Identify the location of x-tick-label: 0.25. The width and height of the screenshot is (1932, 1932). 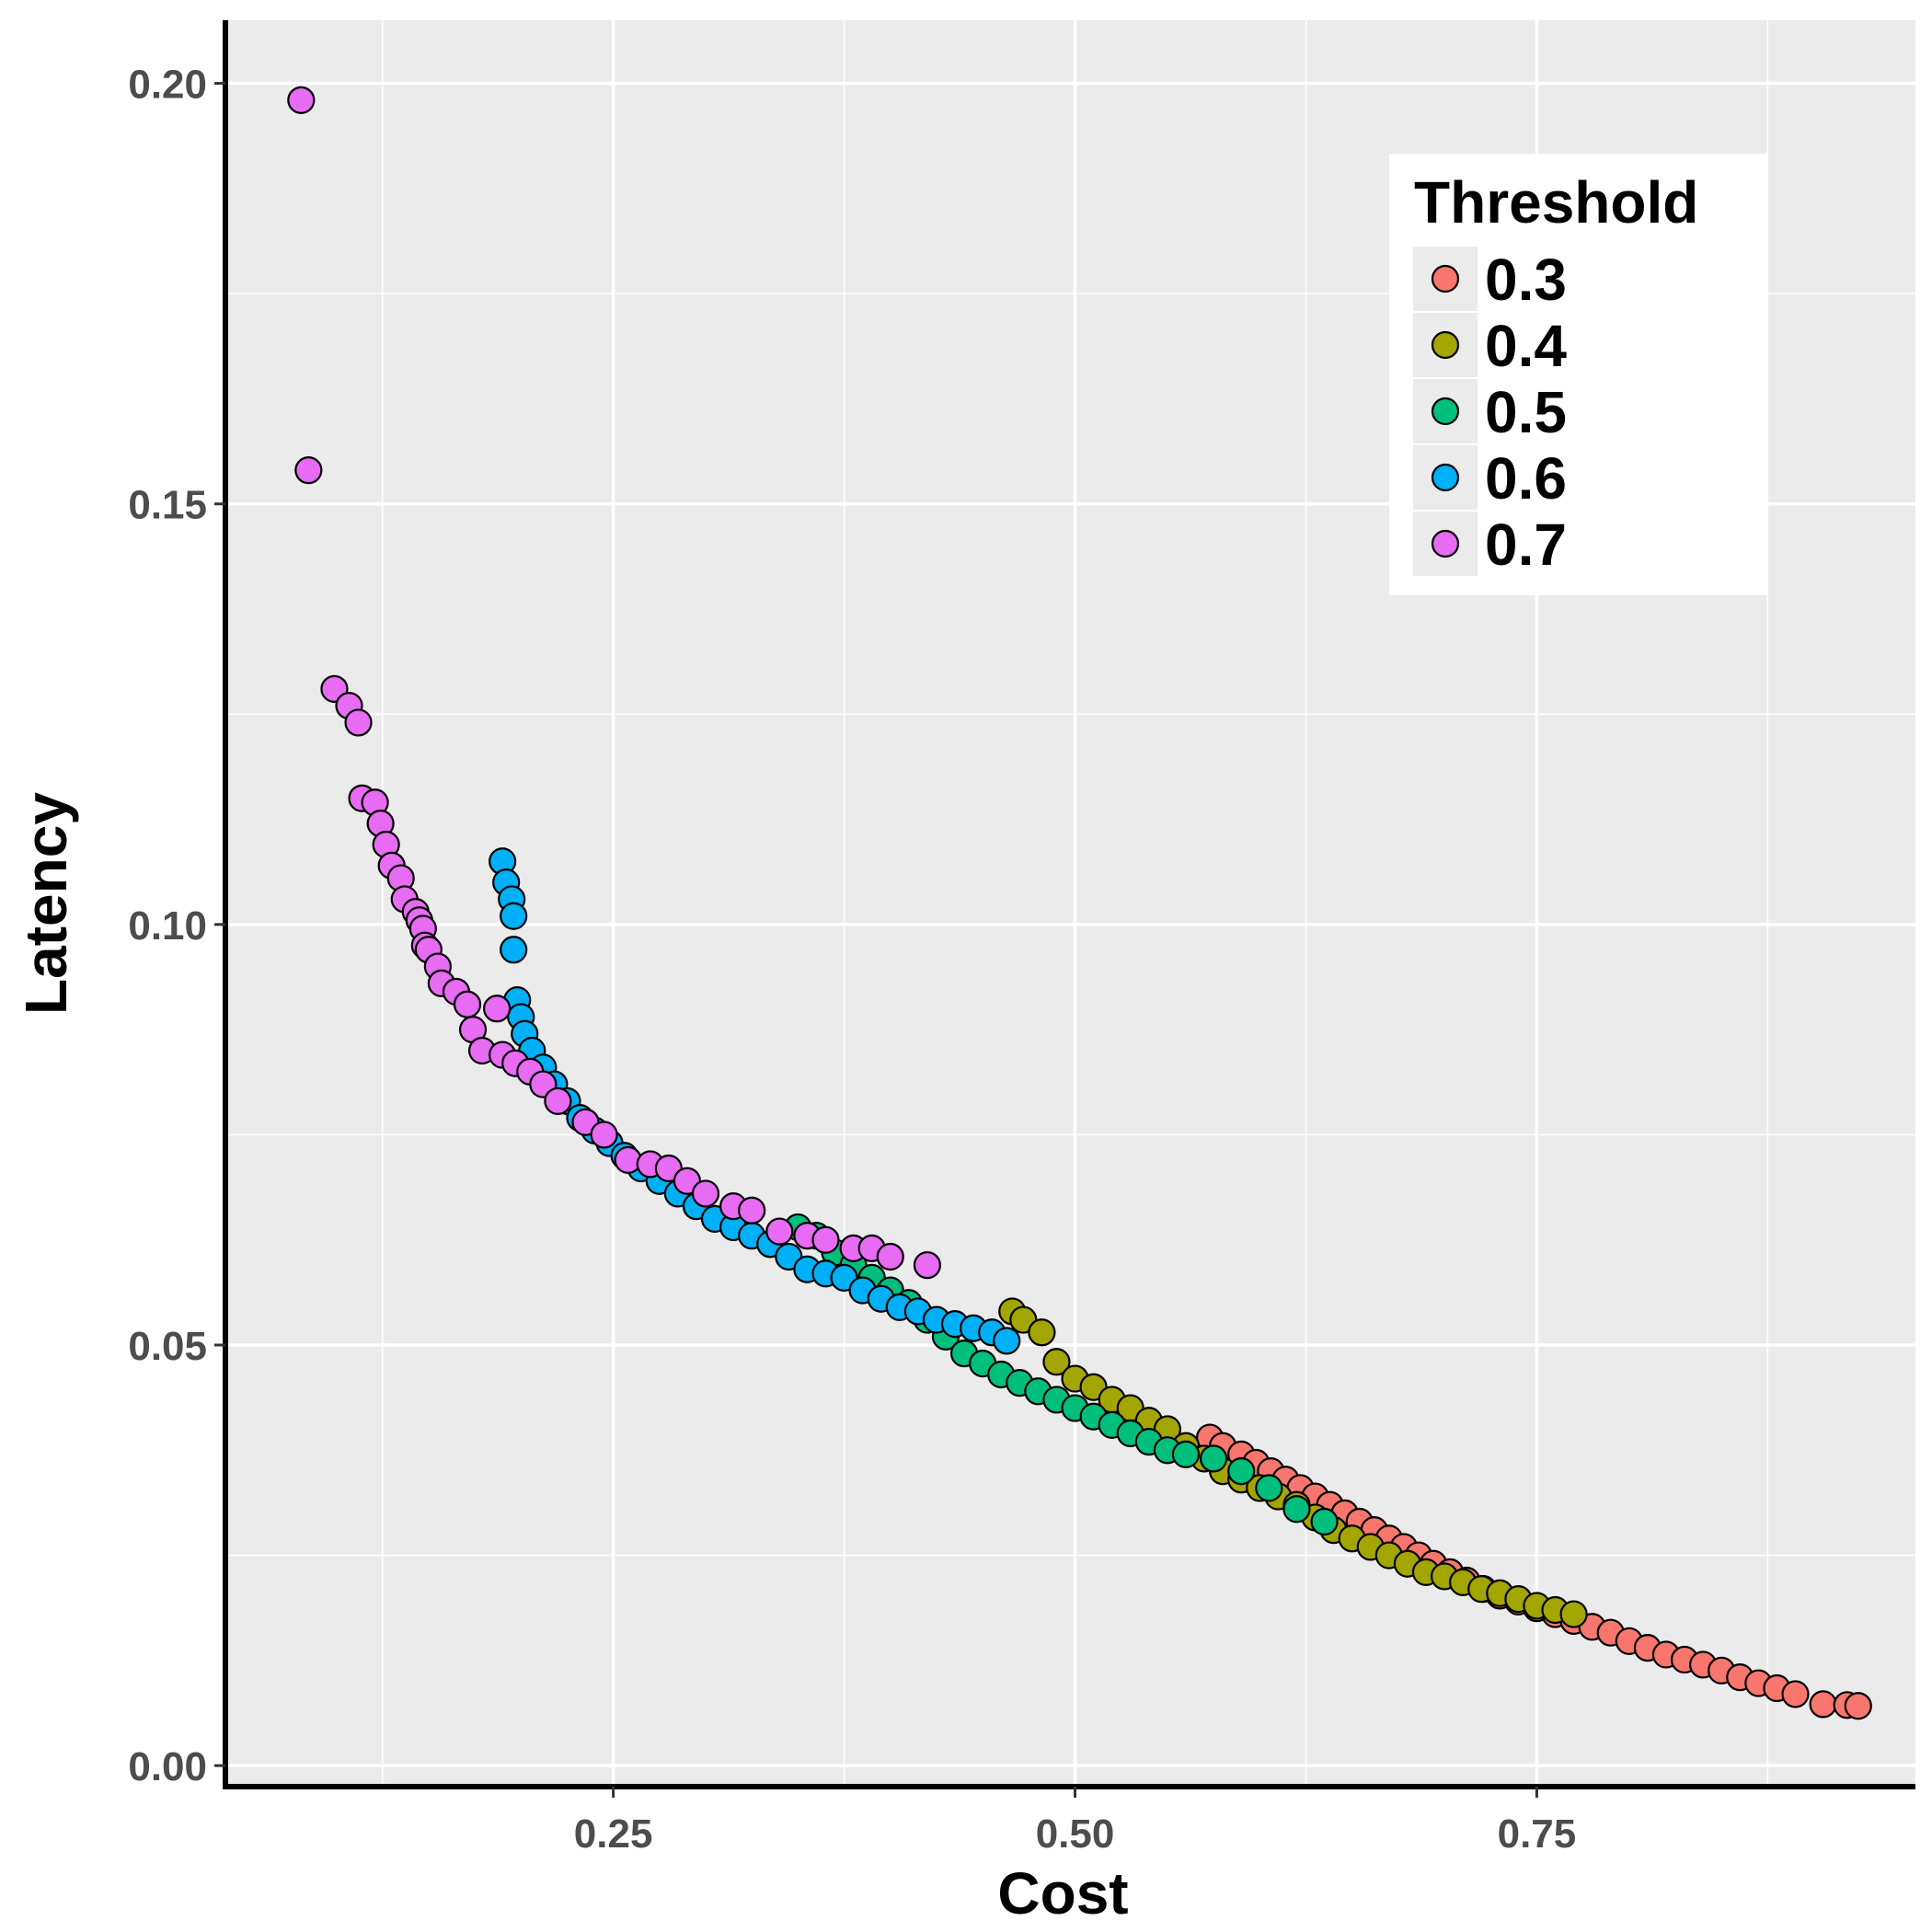
(613, 1834).